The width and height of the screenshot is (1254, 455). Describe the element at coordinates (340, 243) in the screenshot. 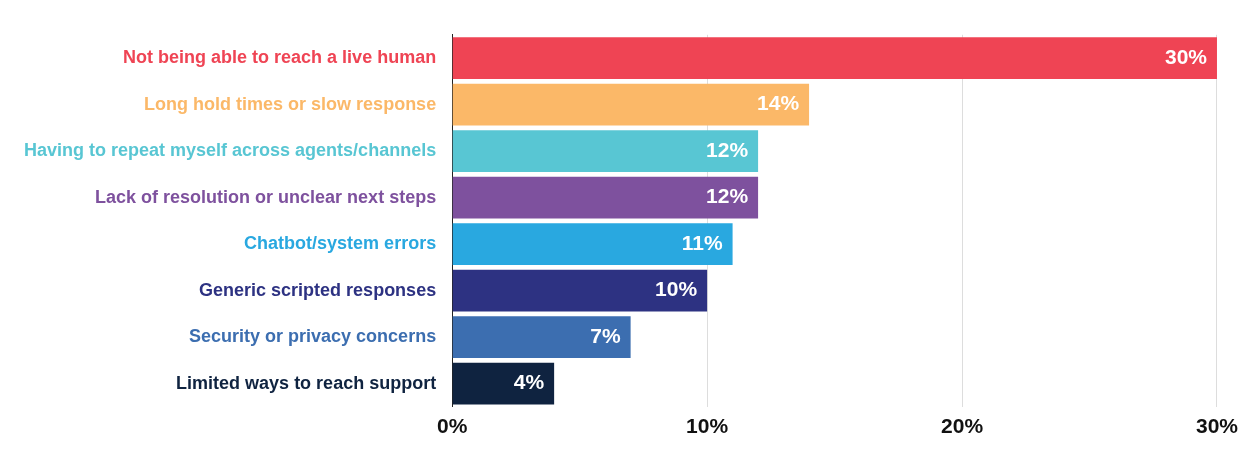

I see `y-tick-label: Chatbot/system errors` at that location.